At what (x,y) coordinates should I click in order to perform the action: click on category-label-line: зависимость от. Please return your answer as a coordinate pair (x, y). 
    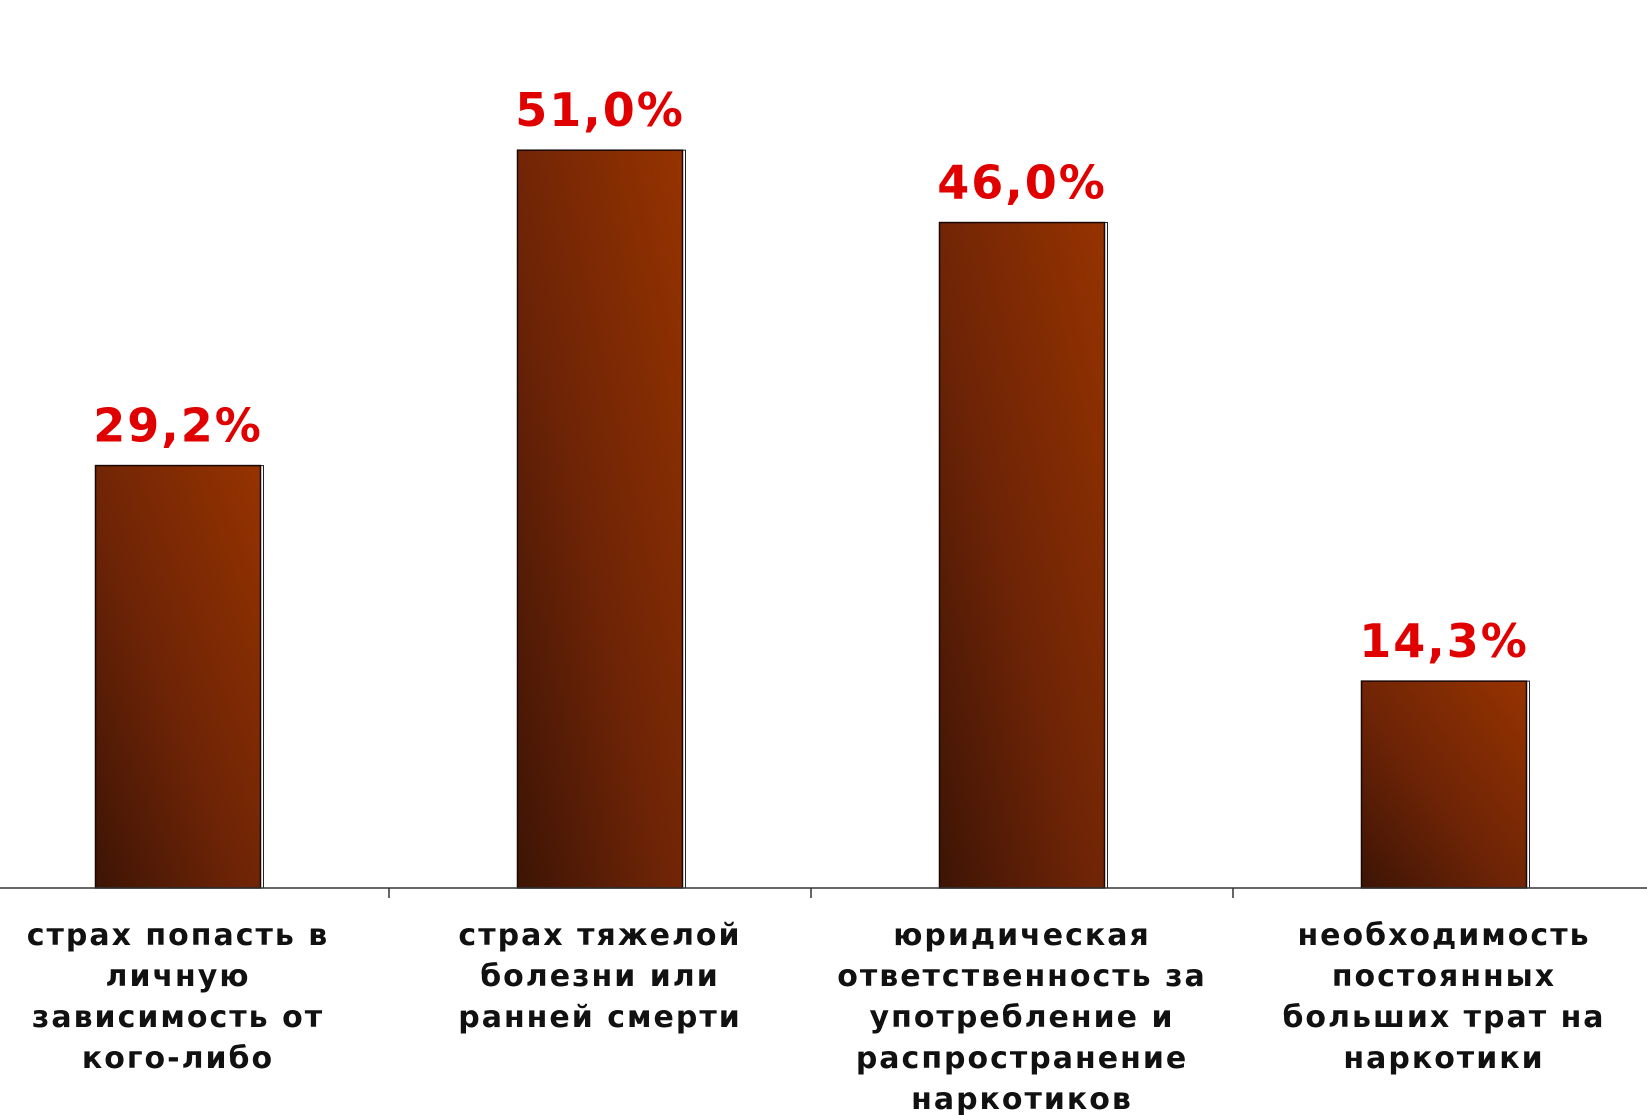
    Looking at the image, I should click on (178, 1017).